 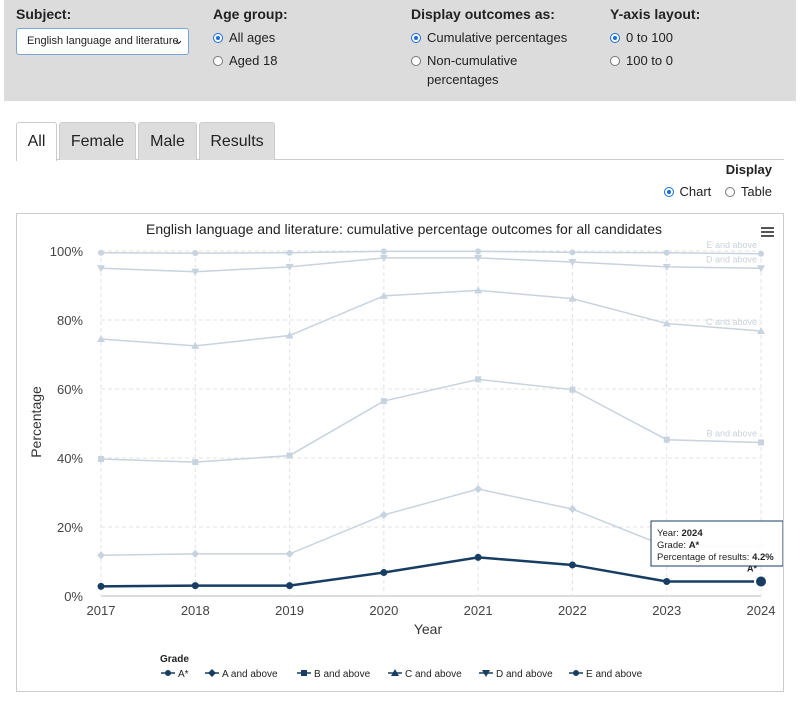 I want to click on tooltip-line: Percentage of results: 4.2%, so click(x=715, y=557).